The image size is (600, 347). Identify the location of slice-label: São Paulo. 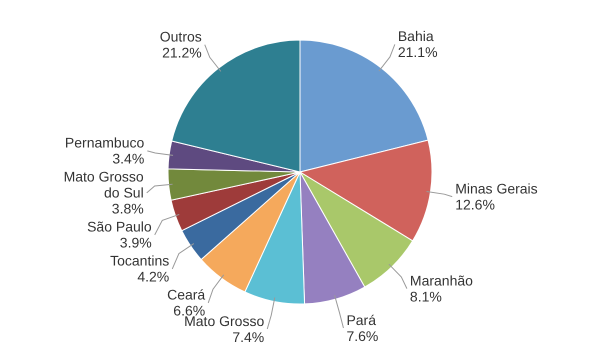
(119, 226).